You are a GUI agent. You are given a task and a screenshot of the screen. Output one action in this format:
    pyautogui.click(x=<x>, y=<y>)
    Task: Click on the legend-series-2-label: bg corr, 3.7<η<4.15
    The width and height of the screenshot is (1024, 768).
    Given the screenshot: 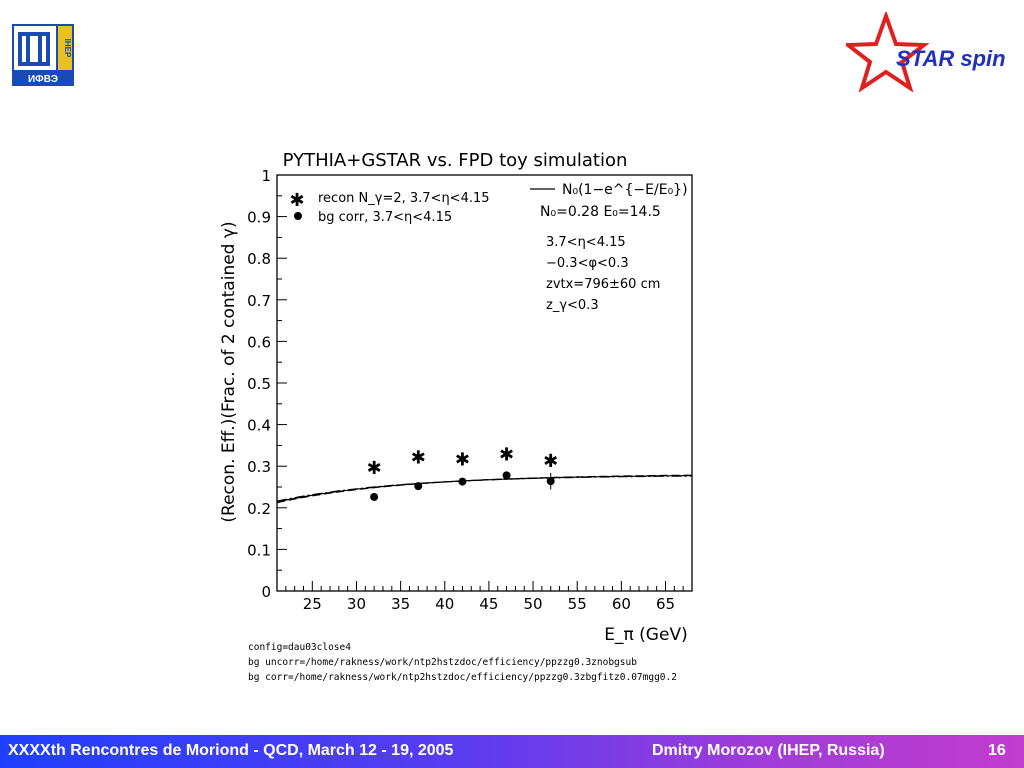 What is the action you would take?
    pyautogui.click(x=385, y=217)
    